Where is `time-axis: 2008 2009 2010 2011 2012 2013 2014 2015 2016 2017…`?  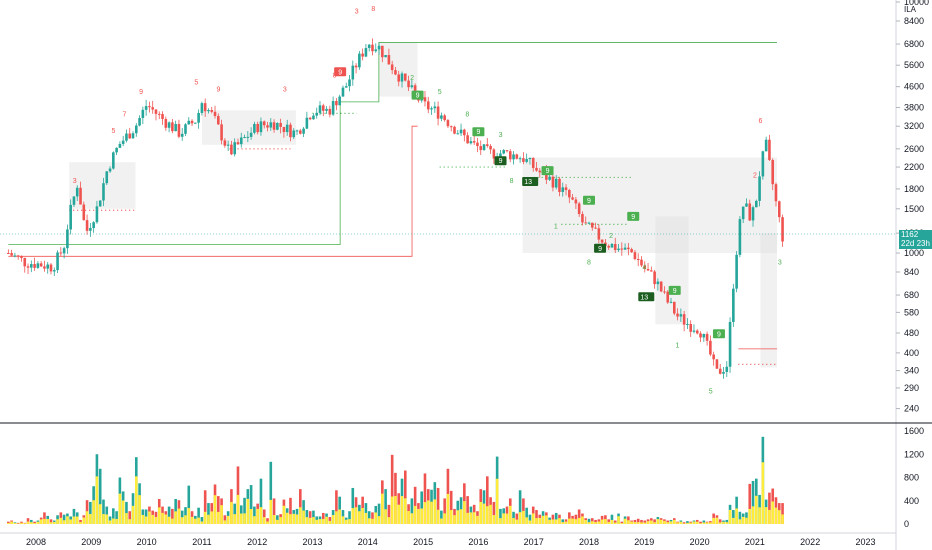
time-axis: 2008 2009 2010 2011 2012 2013 2014 2015 2016 2017… is located at coordinates (451, 542).